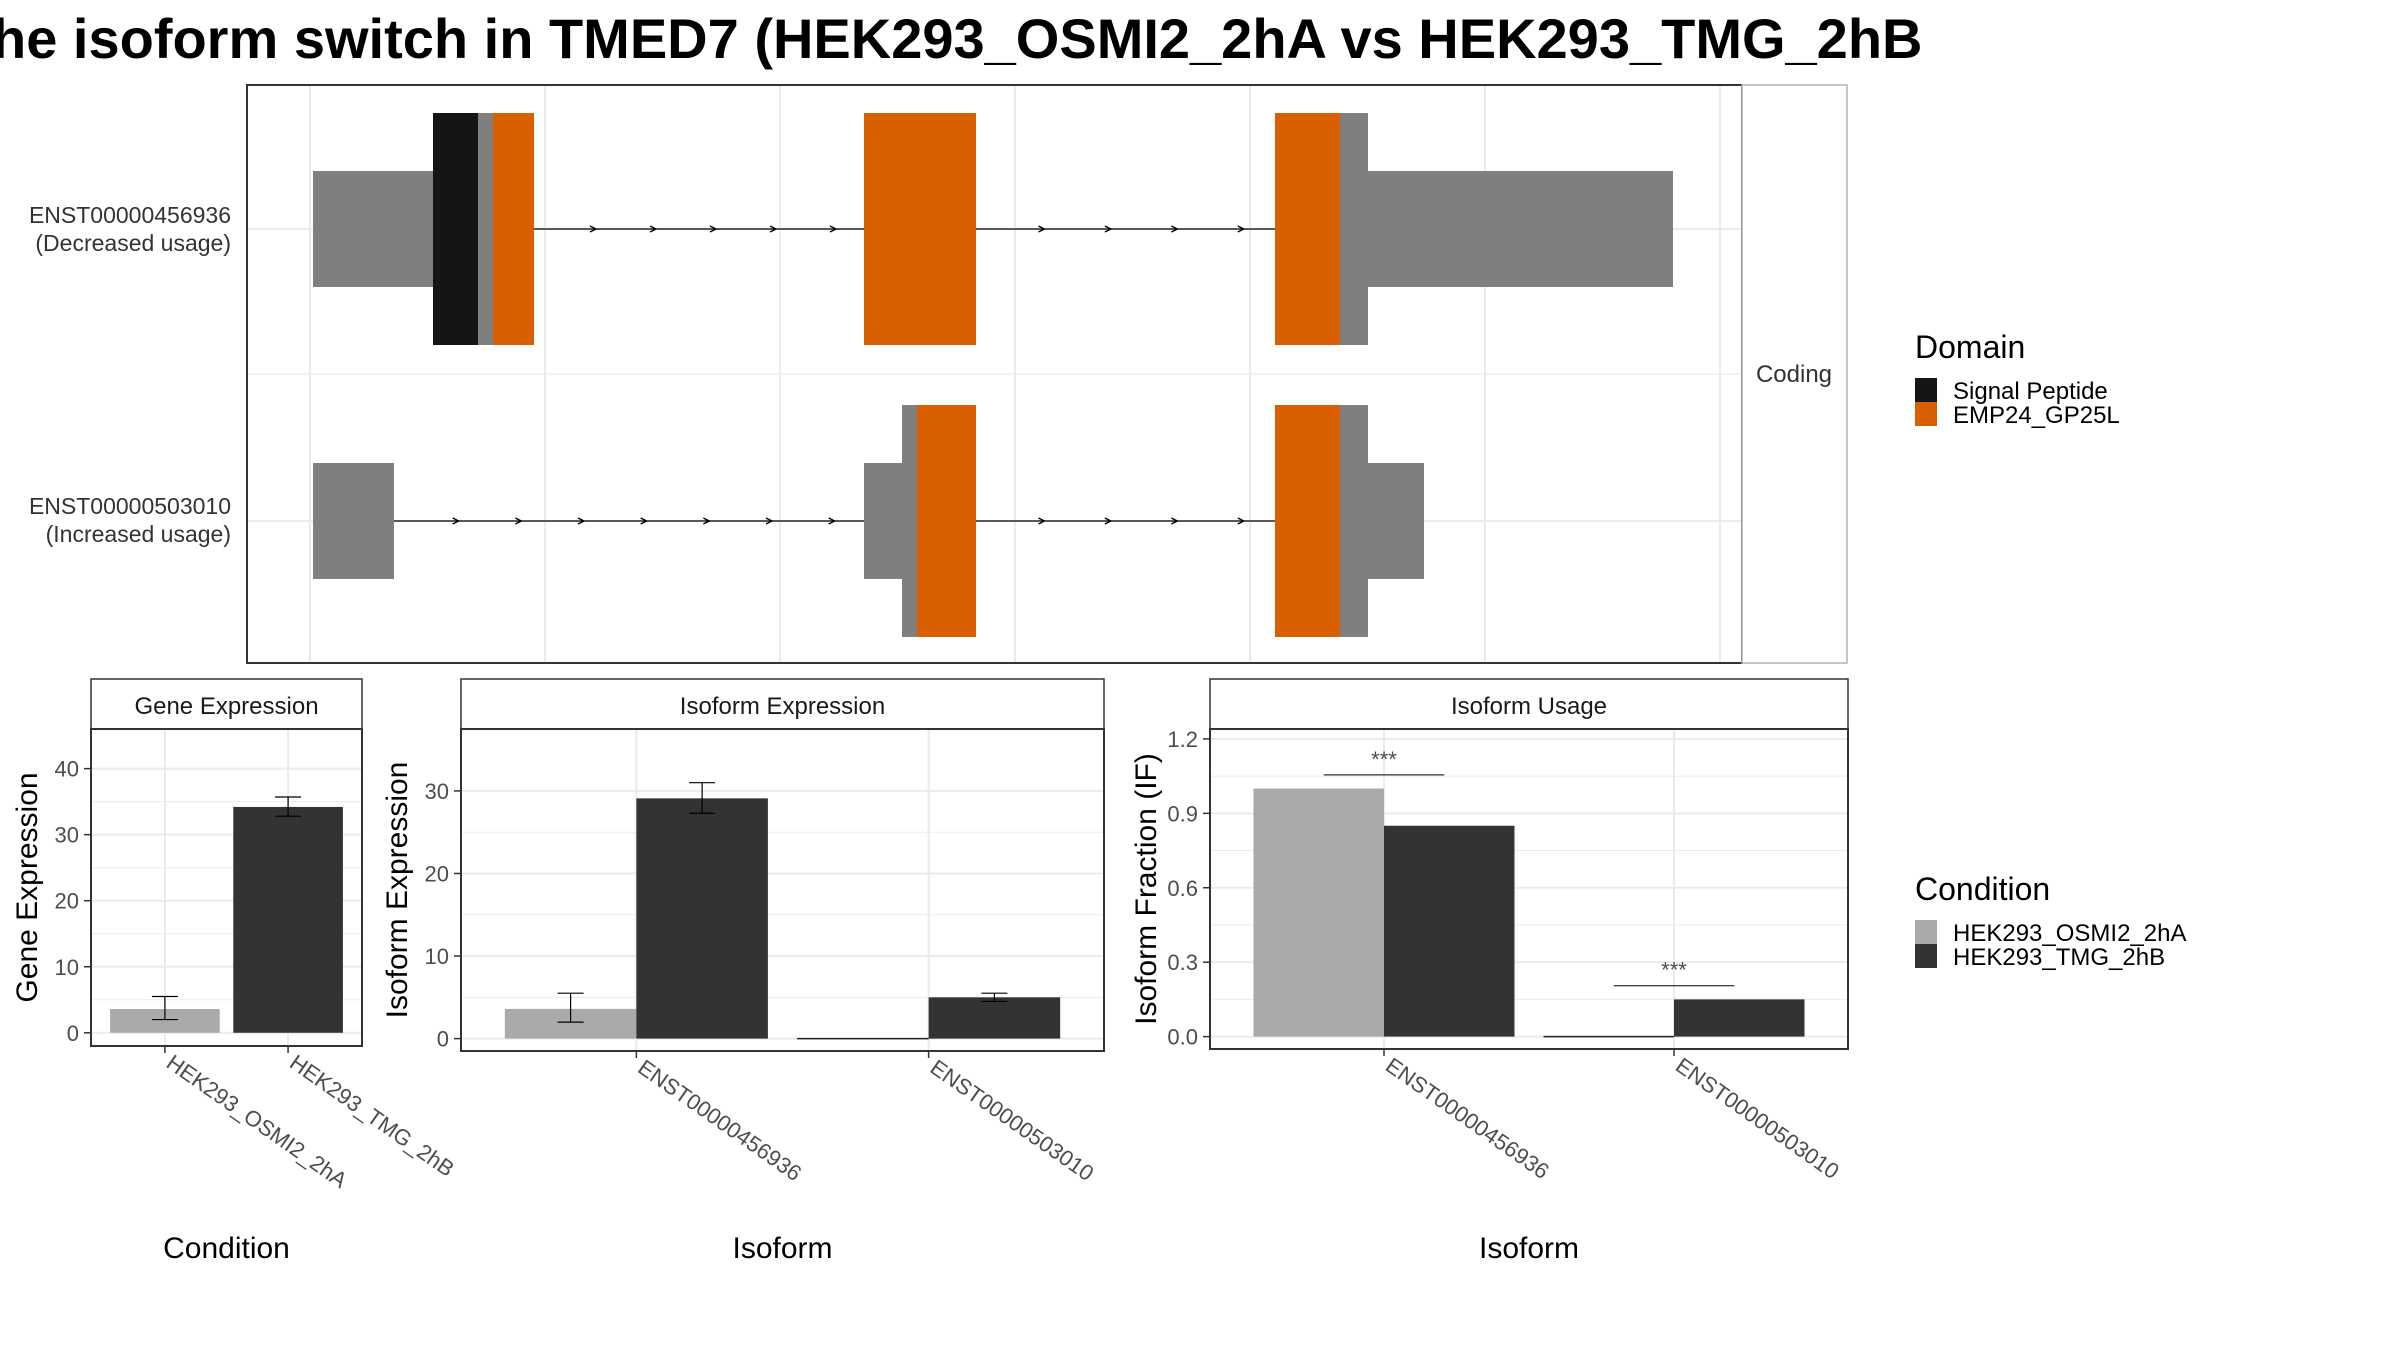 The height and width of the screenshot is (1350, 2400). Describe the element at coordinates (1182, 739) in the screenshot. I see `panel2-y-tick-label: 1.2` at that location.